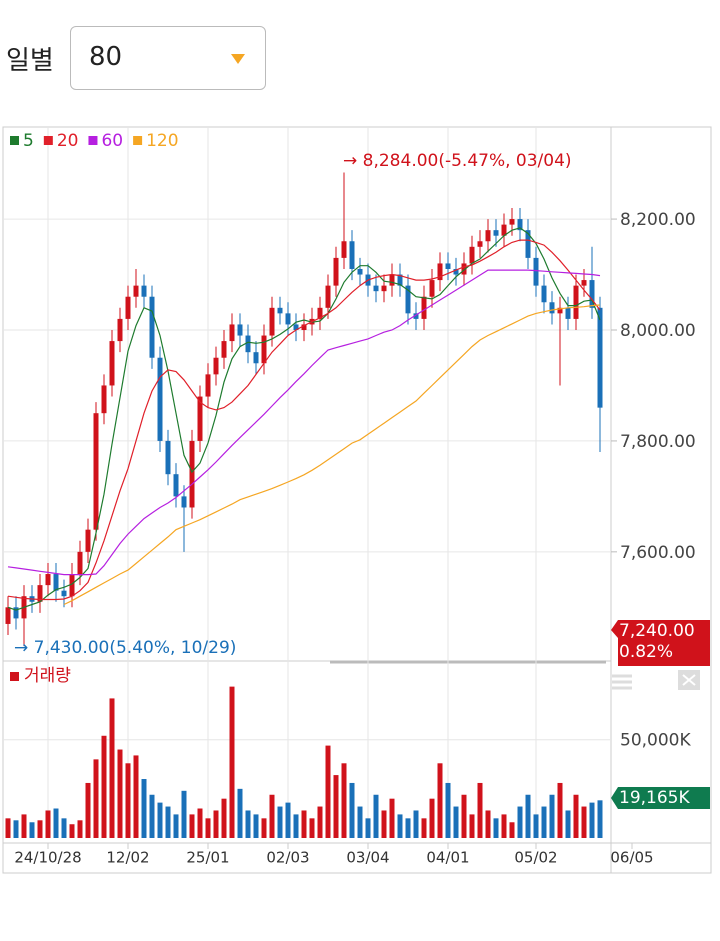 The image size is (720, 941). Describe the element at coordinates (622, 682) in the screenshot. I see `menu-icon` at that location.